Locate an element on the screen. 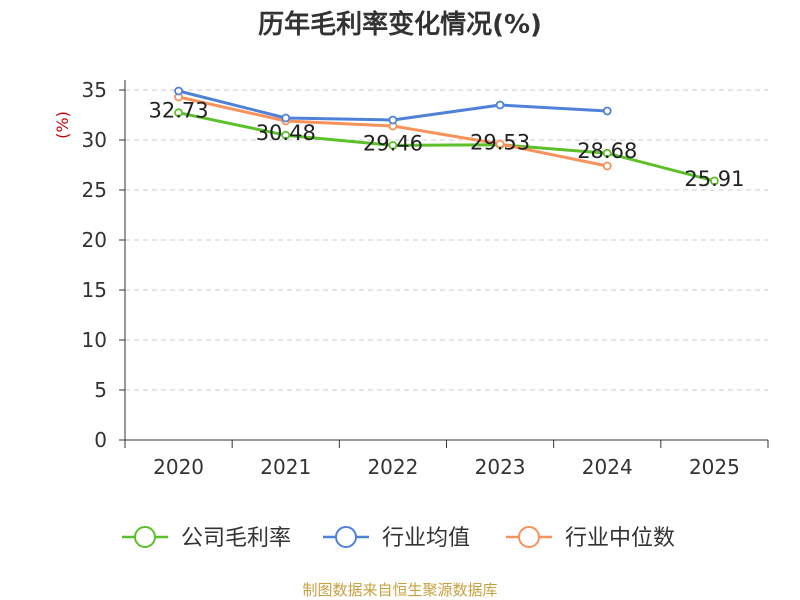 Image resolution: width=800 pixels, height=600 pixels. data-label: 29.46 is located at coordinates (393, 143).